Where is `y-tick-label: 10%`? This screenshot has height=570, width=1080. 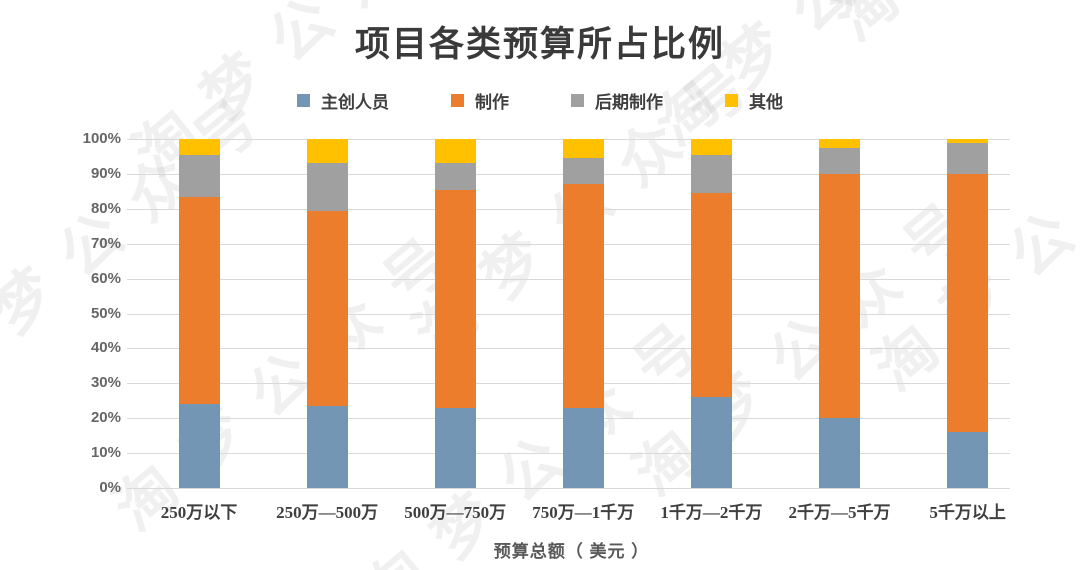
y-tick-label: 10% is located at coordinates (105, 453).